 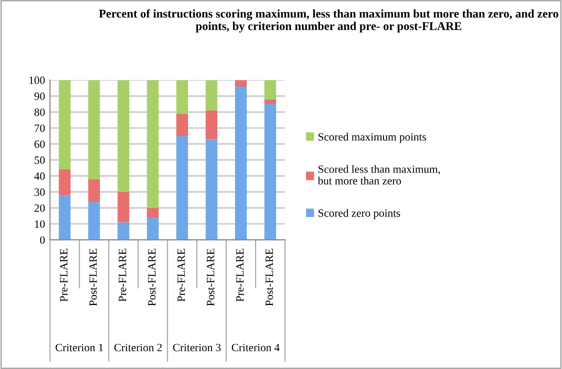 What do you see at coordinates (39, 96) in the screenshot?
I see `y-tick-label: 90` at bounding box center [39, 96].